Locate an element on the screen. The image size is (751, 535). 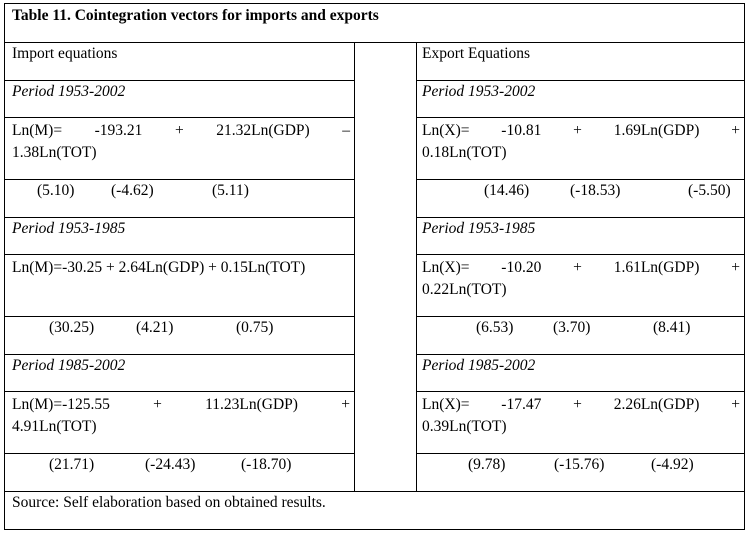
import-tstats: (5.10) (-4.62) (5.11) is located at coordinates (143, 190).